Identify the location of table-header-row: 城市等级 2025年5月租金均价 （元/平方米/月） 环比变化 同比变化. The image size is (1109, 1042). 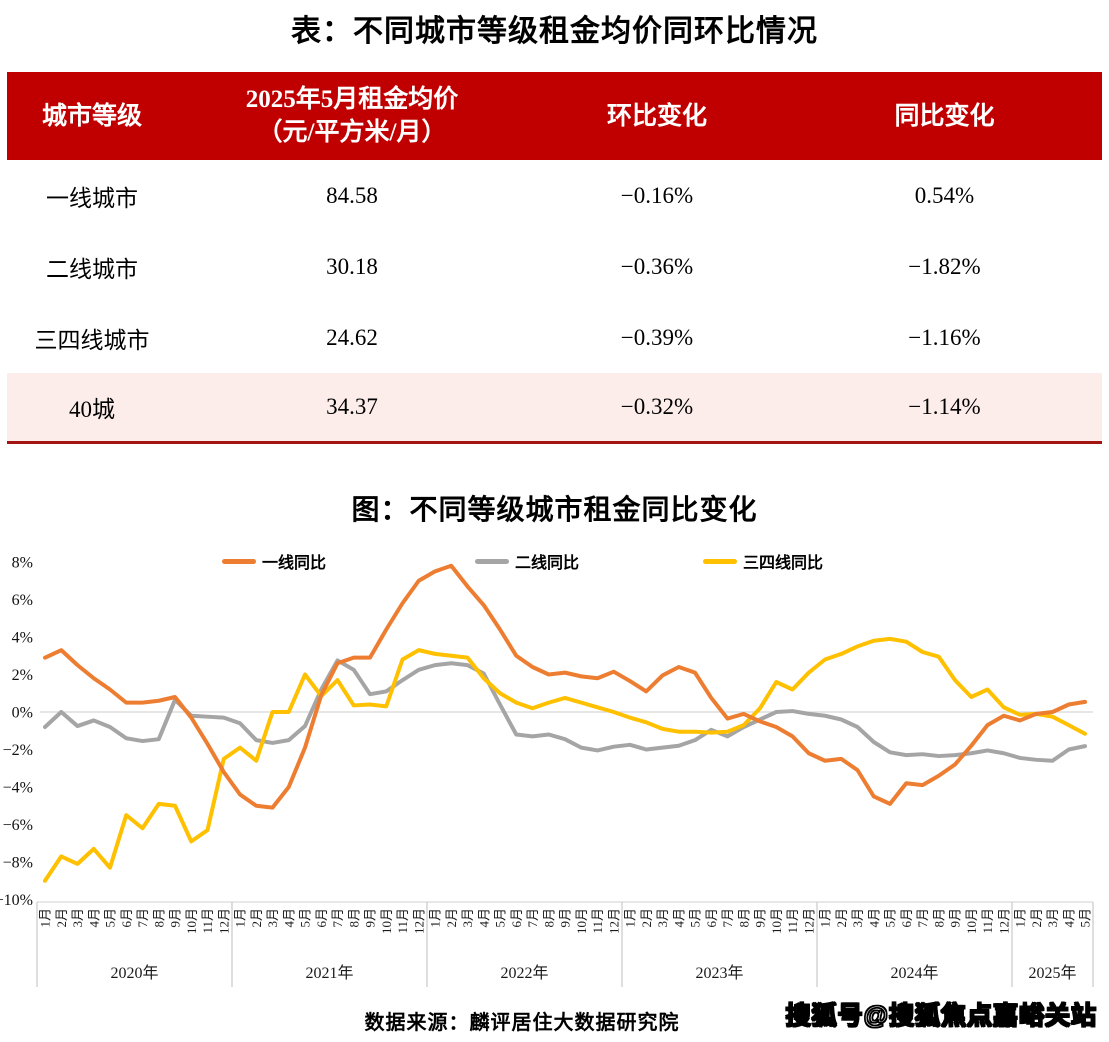
(554, 116).